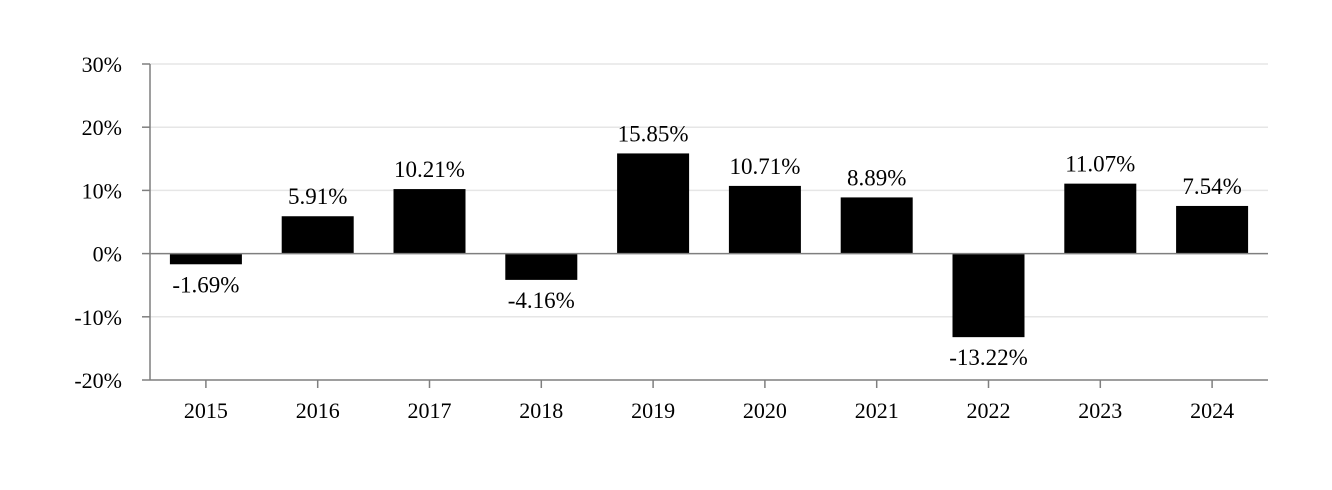 The width and height of the screenshot is (1332, 490). I want to click on bar-2023, so click(1100, 218).